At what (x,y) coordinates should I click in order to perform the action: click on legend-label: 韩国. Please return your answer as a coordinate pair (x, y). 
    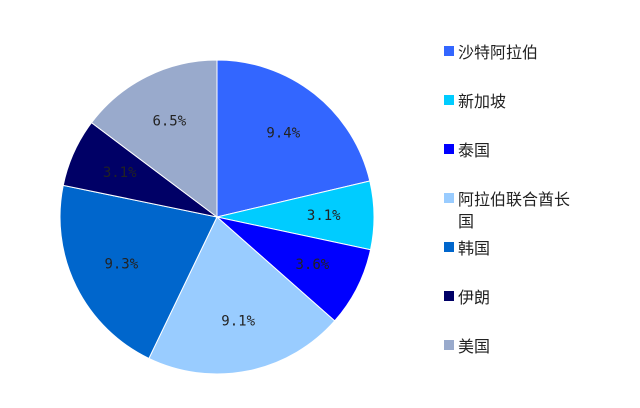
    Looking at the image, I should click on (474, 248).